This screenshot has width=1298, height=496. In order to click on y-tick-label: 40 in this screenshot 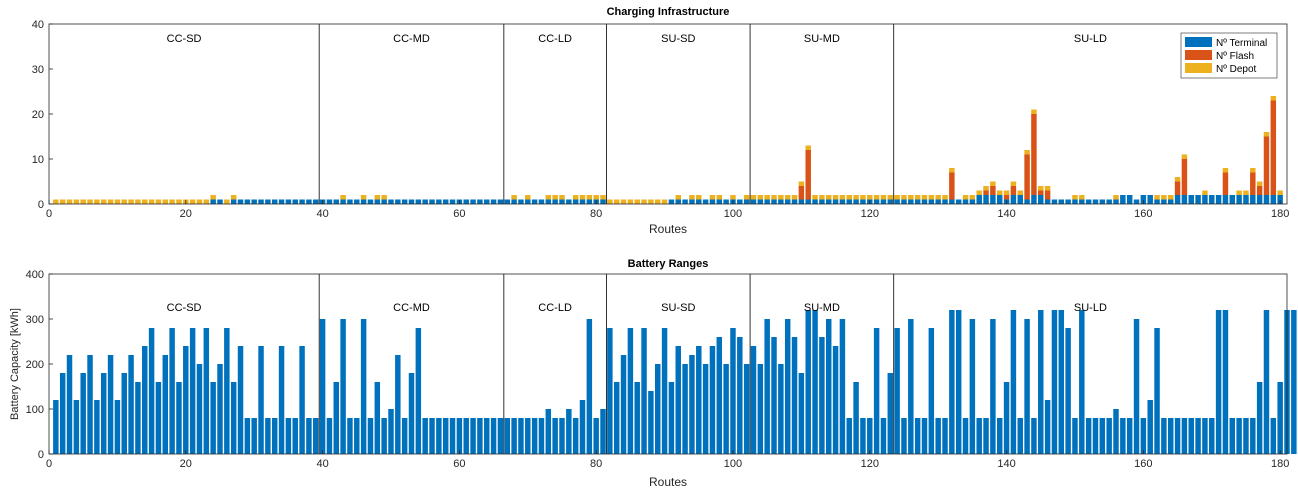, I will do `click(38, 25)`.